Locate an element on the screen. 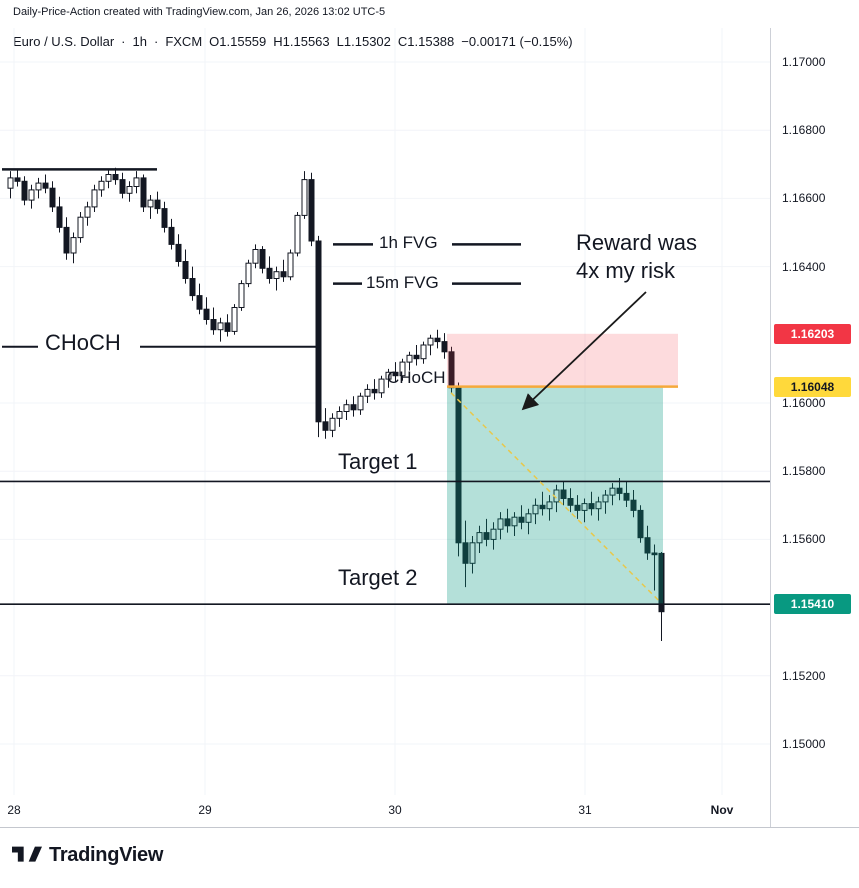  tradingview-logo: TradingView is located at coordinates (87, 855).